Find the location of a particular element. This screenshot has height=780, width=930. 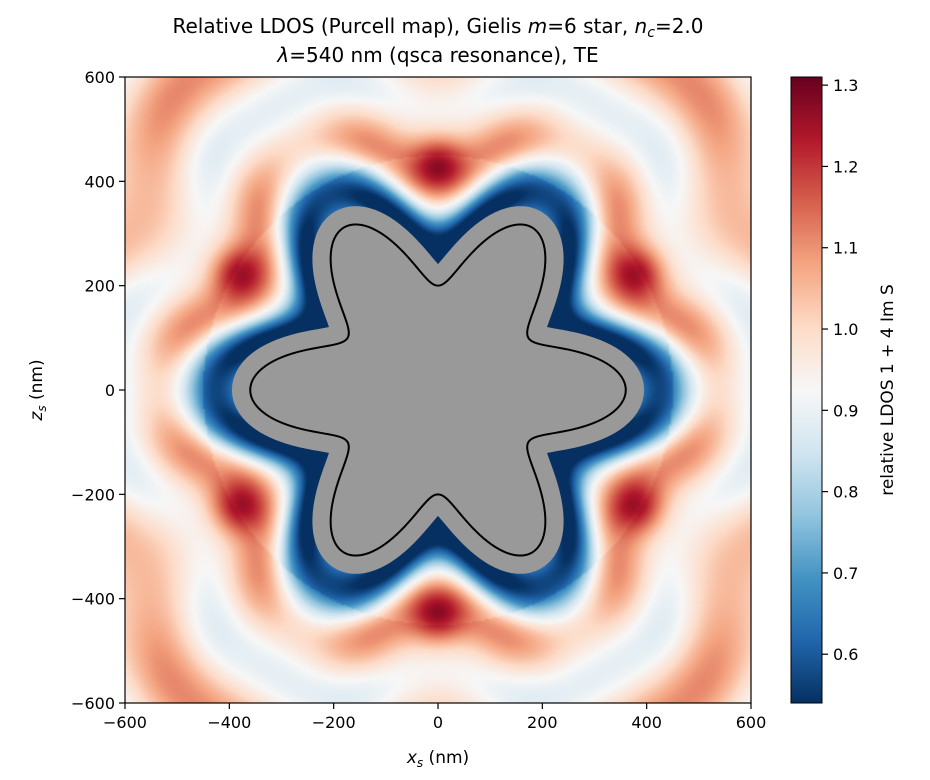

x-tick-label: 0 is located at coordinates (438, 722).